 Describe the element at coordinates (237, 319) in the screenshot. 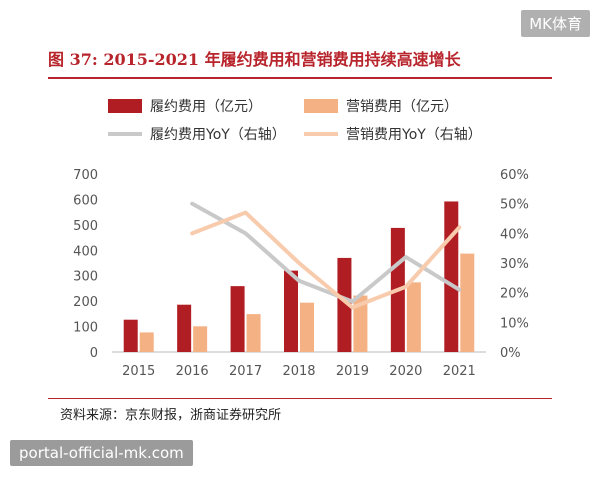

I see `bar-0-2017` at that location.